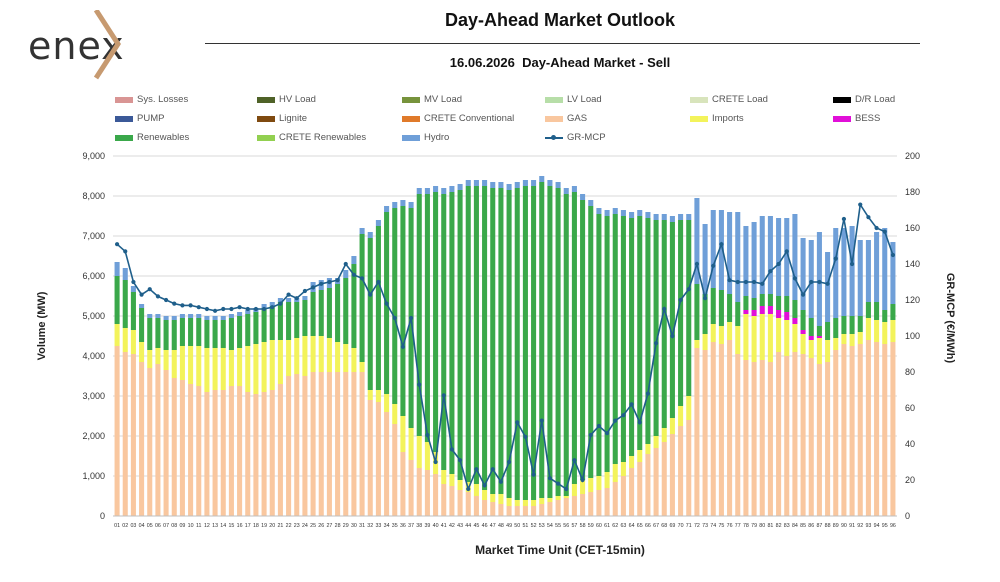 The width and height of the screenshot is (1000, 582). Describe the element at coordinates (93, 356) in the screenshot. I see `y-tick-label: 4,000` at that location.